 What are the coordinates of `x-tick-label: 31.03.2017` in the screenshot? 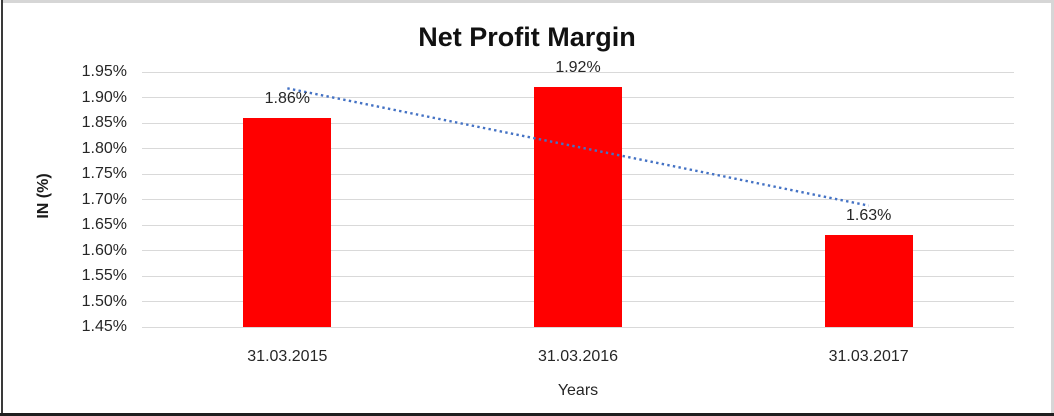 It's located at (868, 356).